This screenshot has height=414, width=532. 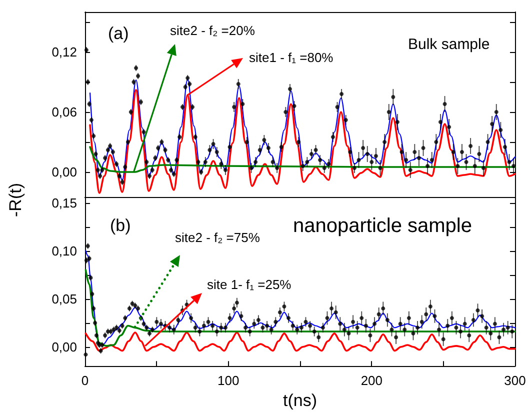 I want to click on y-tick-label: 0,06, so click(x=64, y=112).